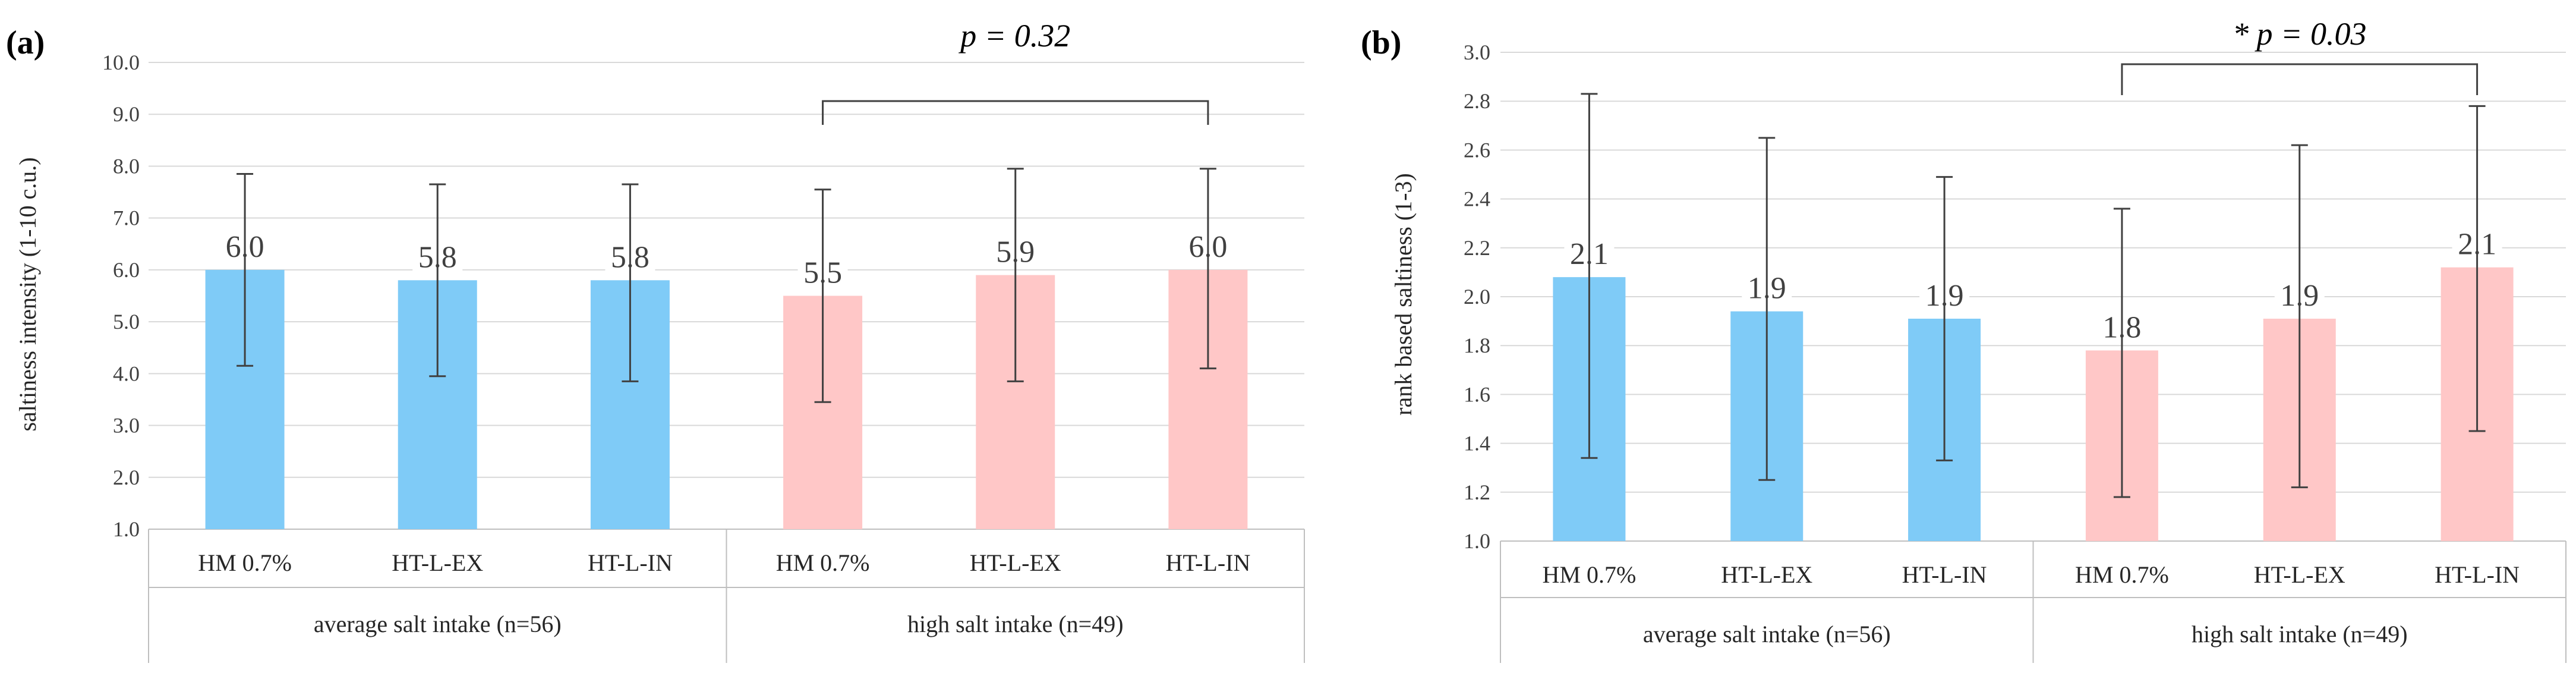  I want to click on y-tick-label: 4.0, so click(127, 373).